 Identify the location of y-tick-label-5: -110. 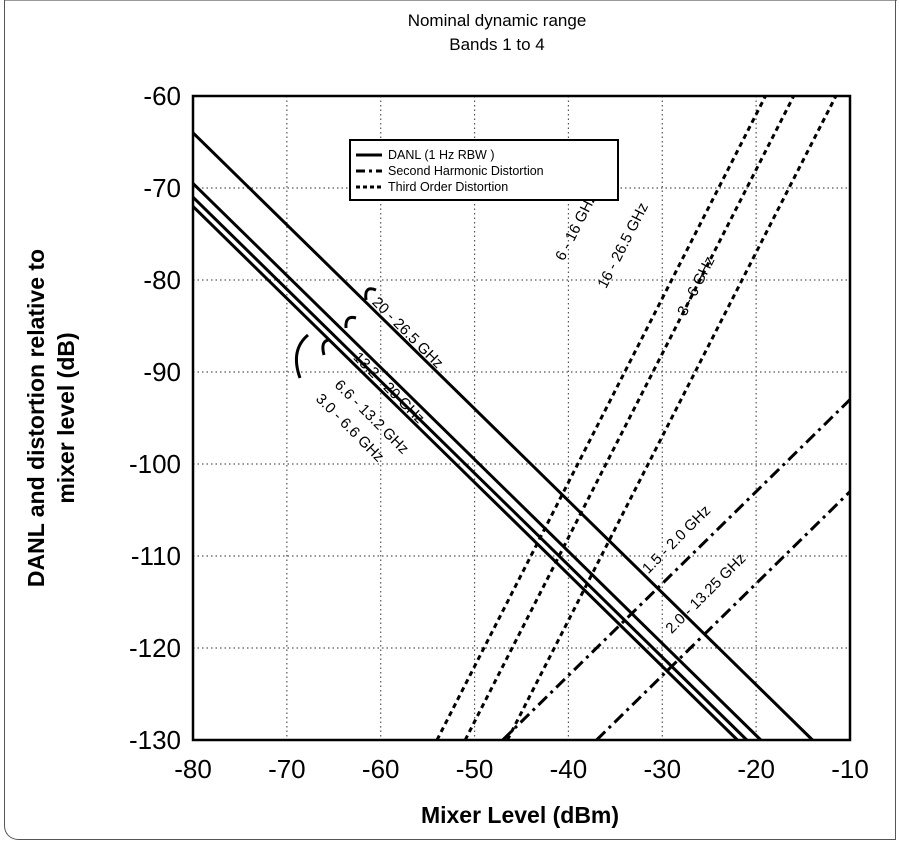
(156, 556).